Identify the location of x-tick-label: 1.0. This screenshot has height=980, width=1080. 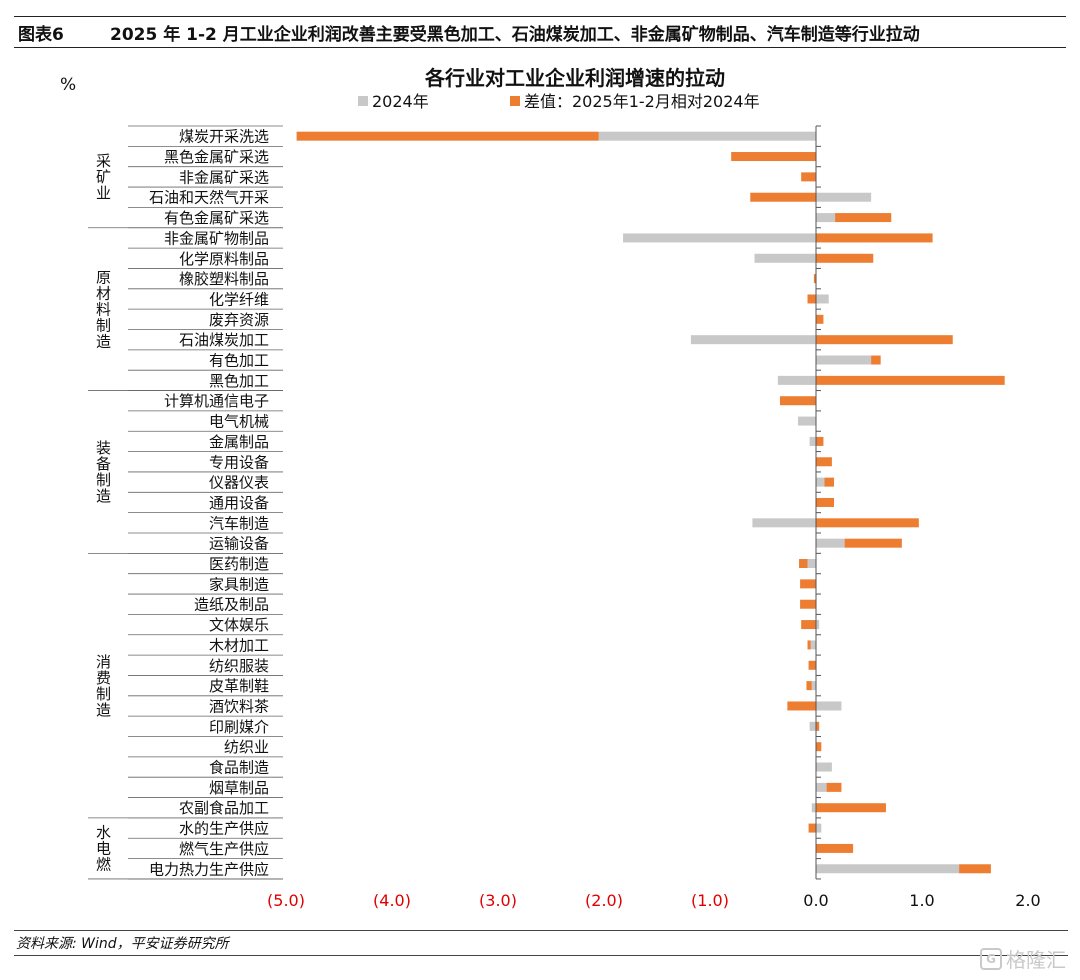
(921, 900).